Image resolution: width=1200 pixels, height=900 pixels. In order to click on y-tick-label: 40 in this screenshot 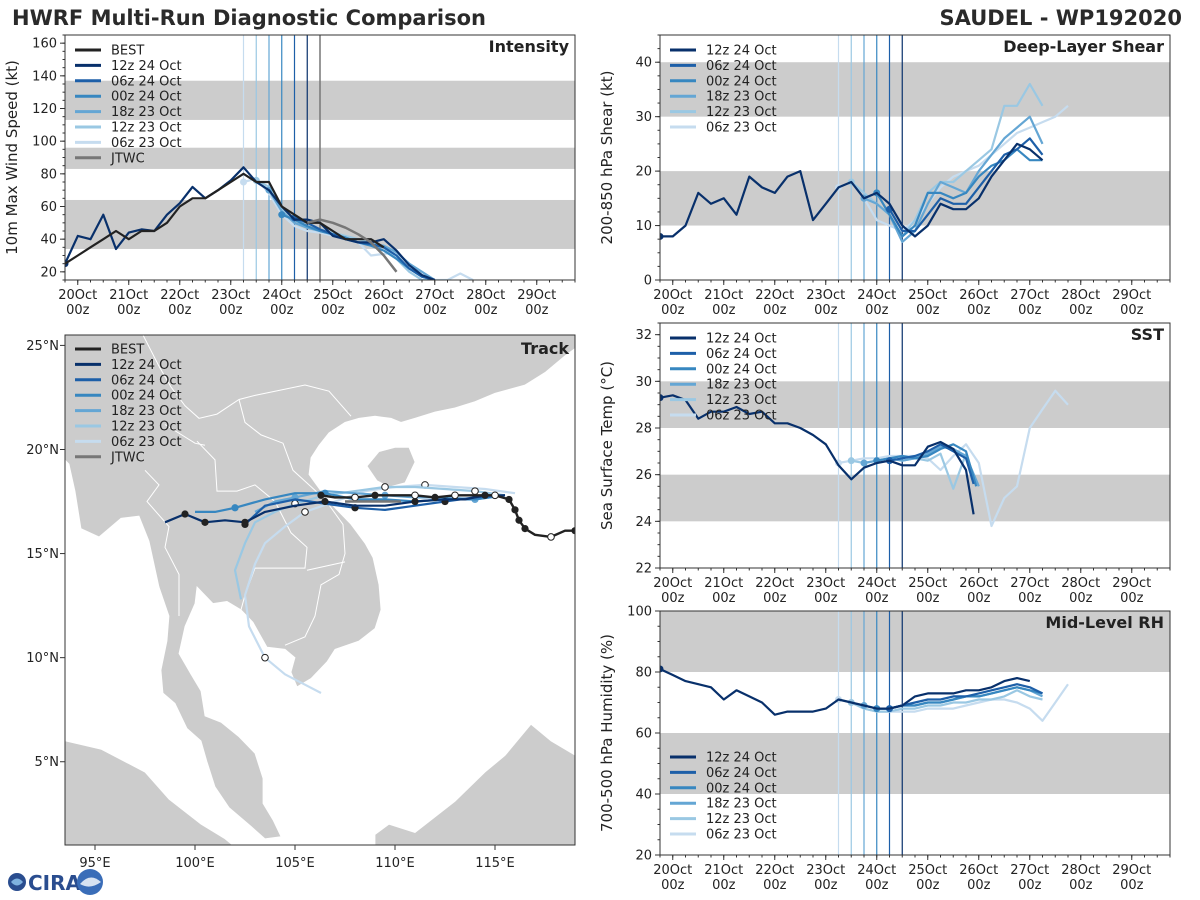, I will do `click(643, 795)`.